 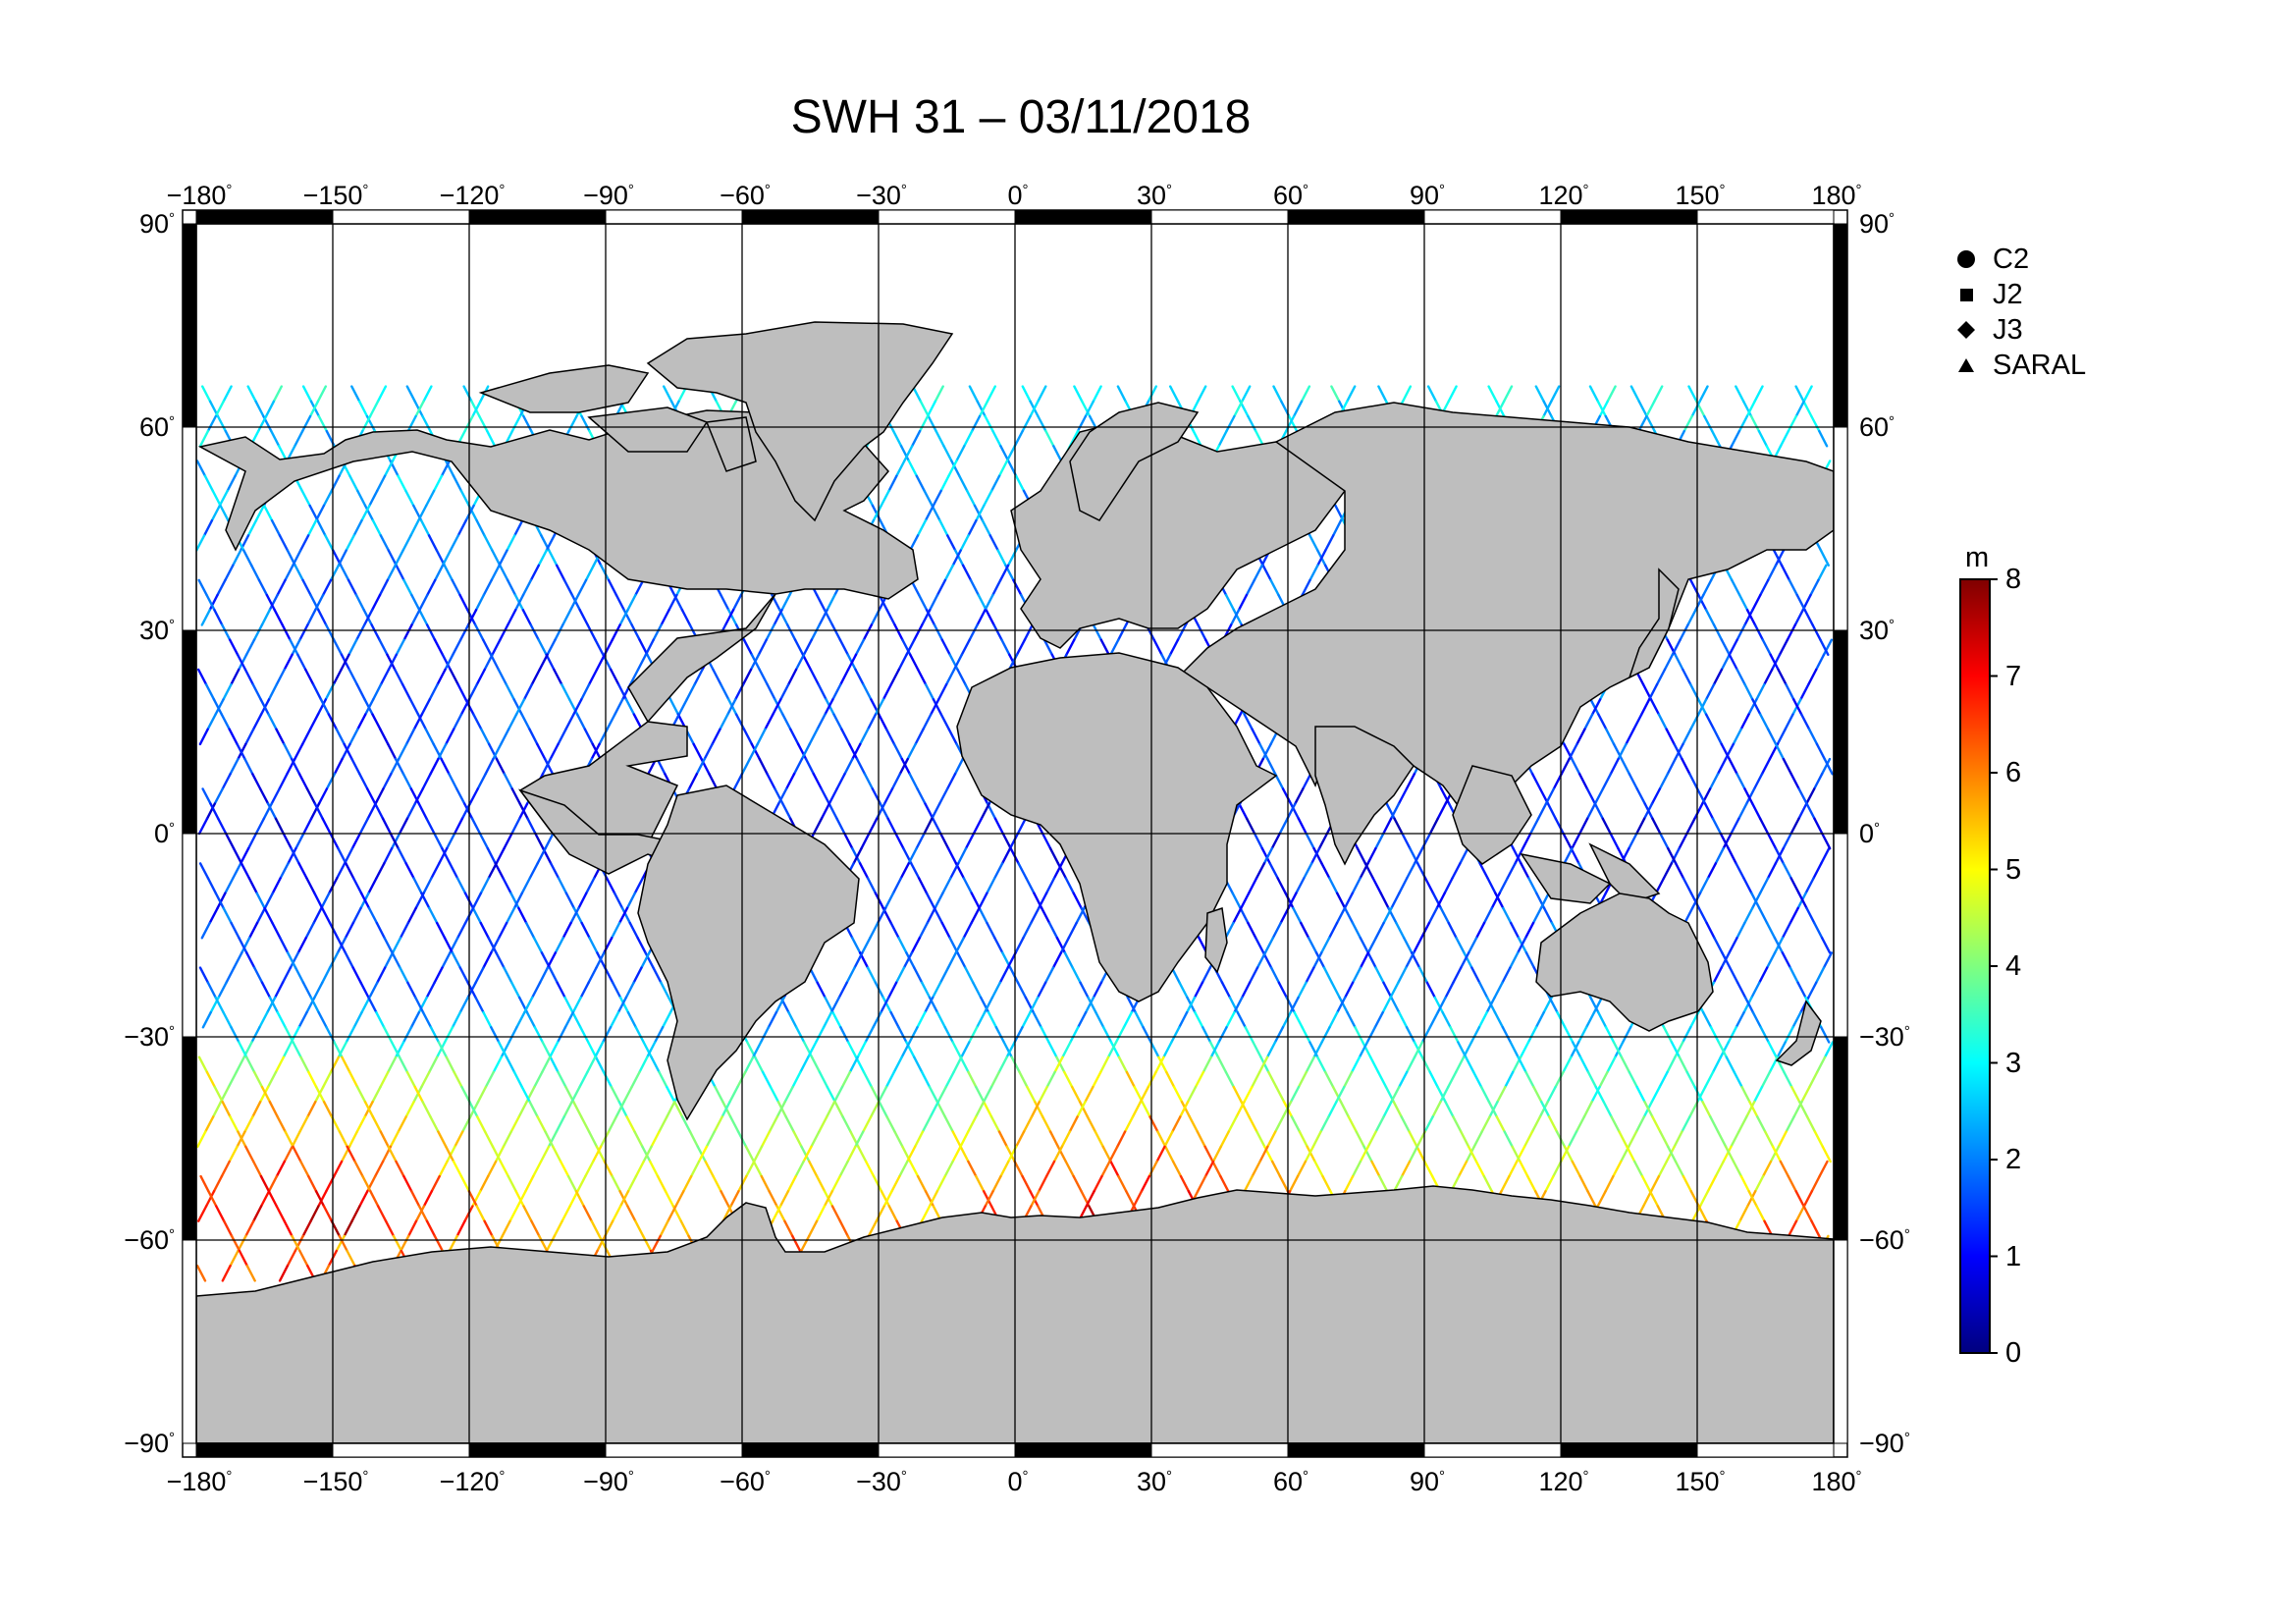 I want to click on lon-tick-label-top: 60°, so click(x=1291, y=196).